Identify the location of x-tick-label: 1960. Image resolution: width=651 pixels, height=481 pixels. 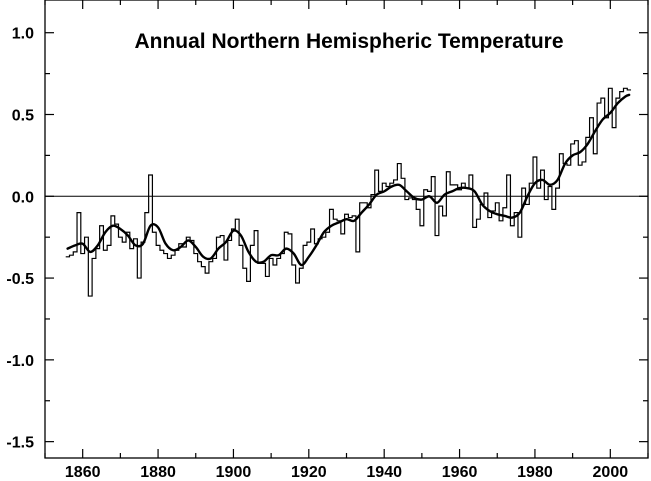
(460, 472).